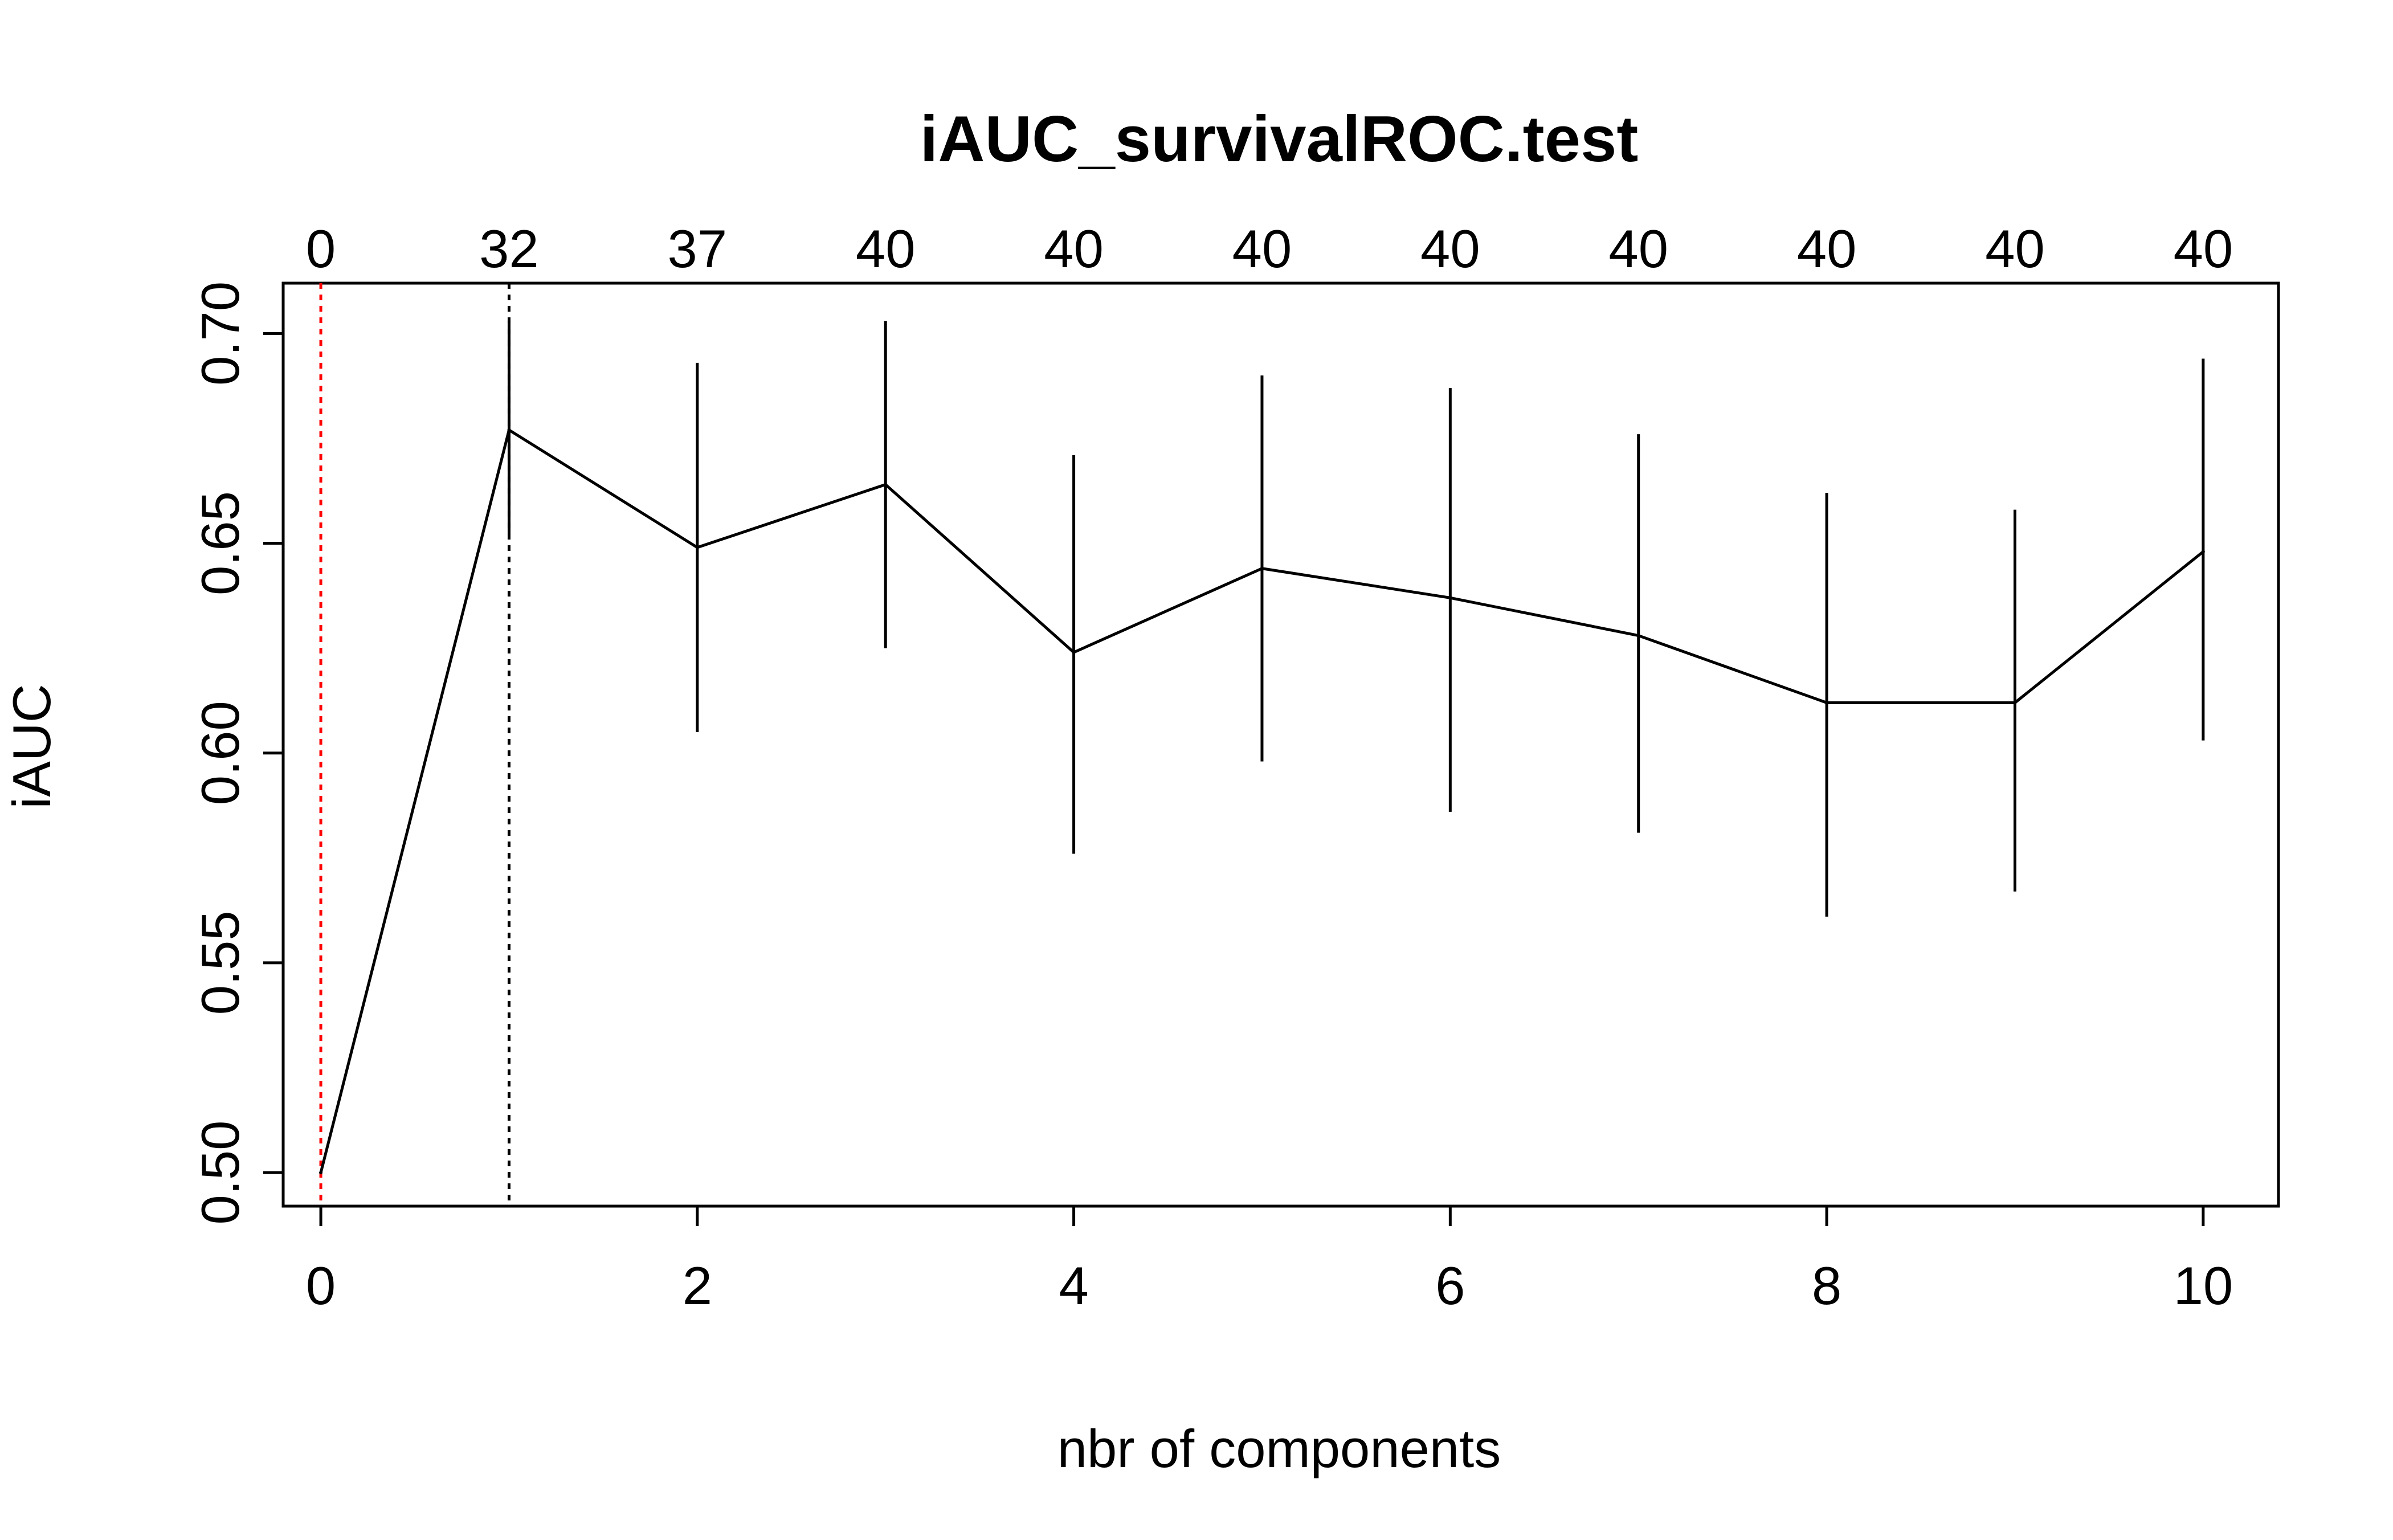  Describe the element at coordinates (220, 333) in the screenshot. I see `y-tick-label-4: 0.70` at that location.